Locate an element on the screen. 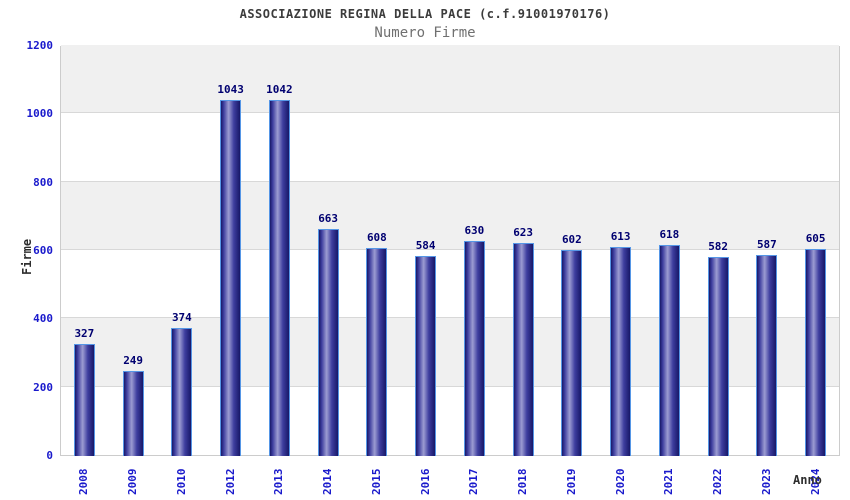 This screenshot has width=850, height=500. bar-value-label: 1042 is located at coordinates (279, 89).